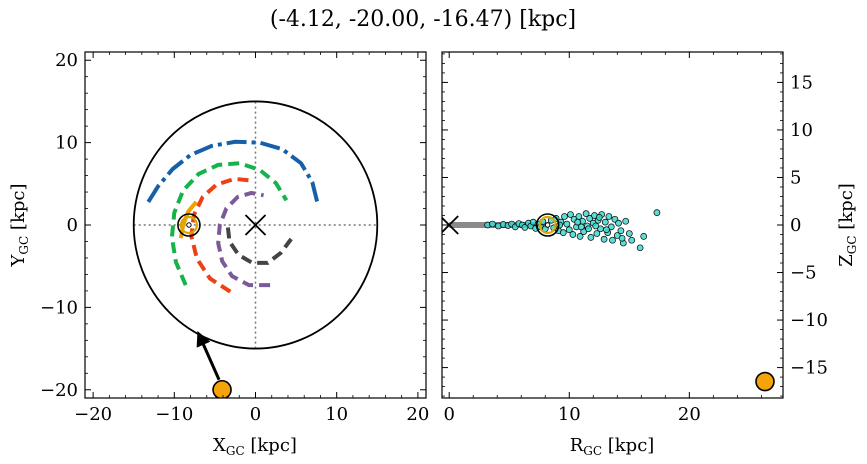 The image size is (867, 464). I want to click on x-tick-label: −10, so click(174, 414).